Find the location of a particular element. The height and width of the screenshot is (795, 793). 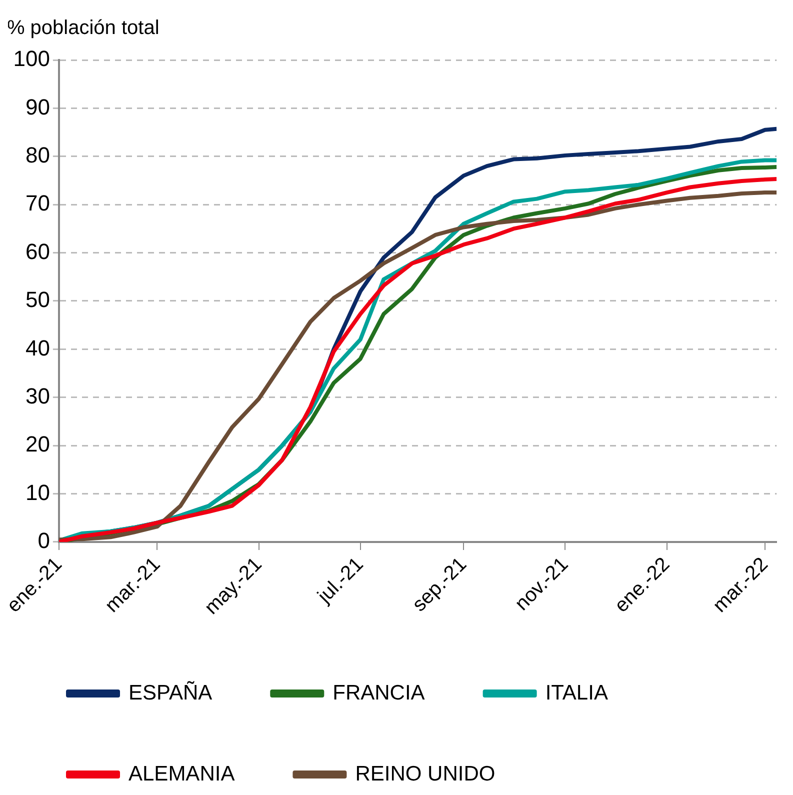

y-tick-label: 10 is located at coordinates (37, 492).